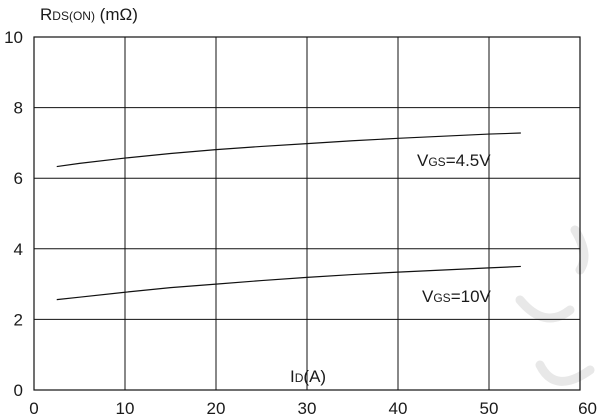  What do you see at coordinates (18, 108) in the screenshot?
I see `y-tick-label: 8` at bounding box center [18, 108].